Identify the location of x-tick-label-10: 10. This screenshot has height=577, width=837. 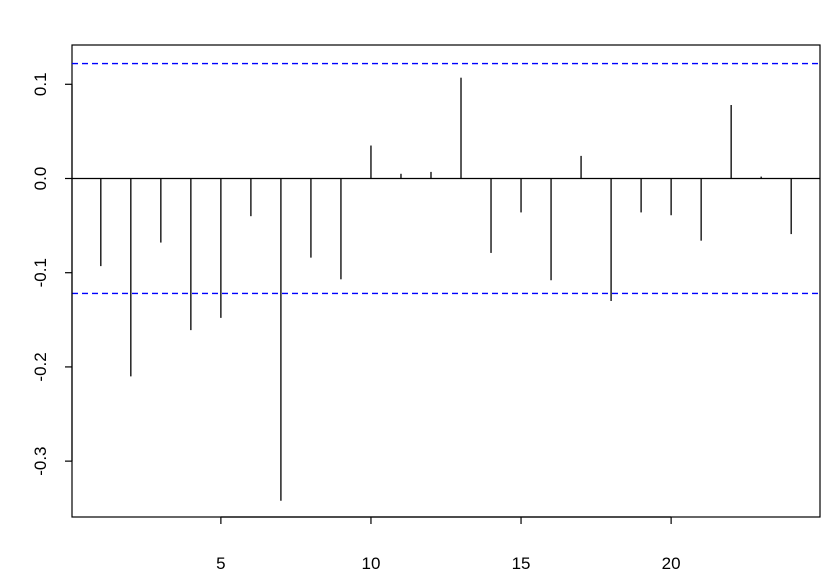
(370, 563).